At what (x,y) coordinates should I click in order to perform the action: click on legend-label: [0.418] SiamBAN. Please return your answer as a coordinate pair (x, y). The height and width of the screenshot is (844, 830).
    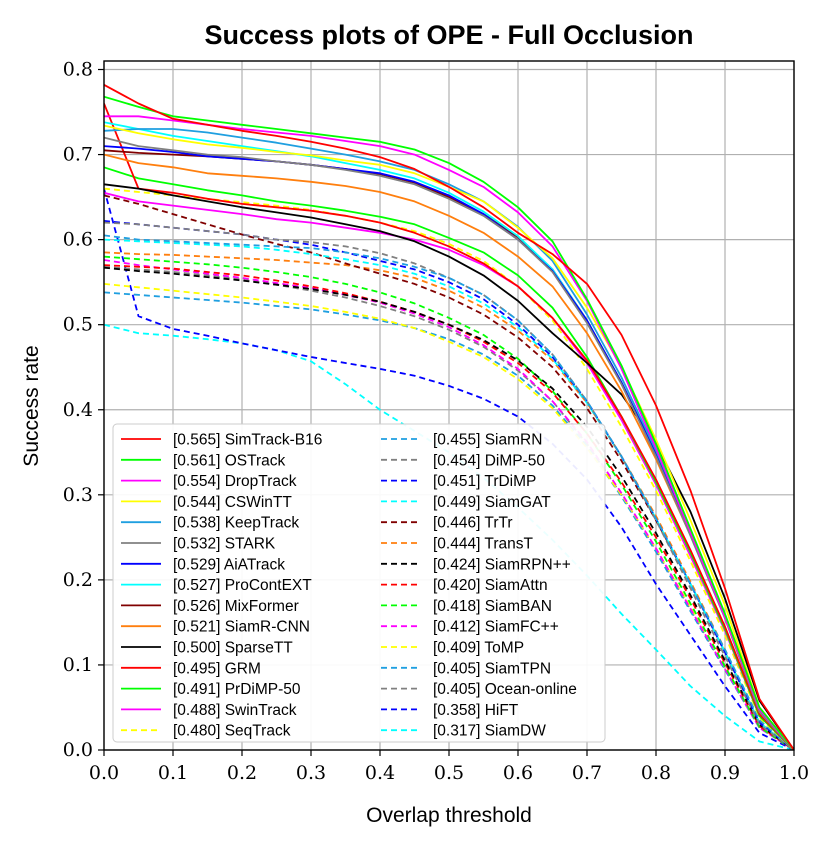
    Looking at the image, I should click on (492, 606).